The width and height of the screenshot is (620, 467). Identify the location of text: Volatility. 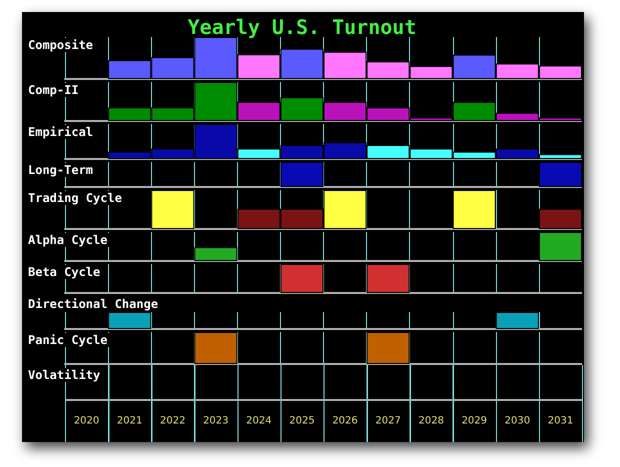
(64, 375).